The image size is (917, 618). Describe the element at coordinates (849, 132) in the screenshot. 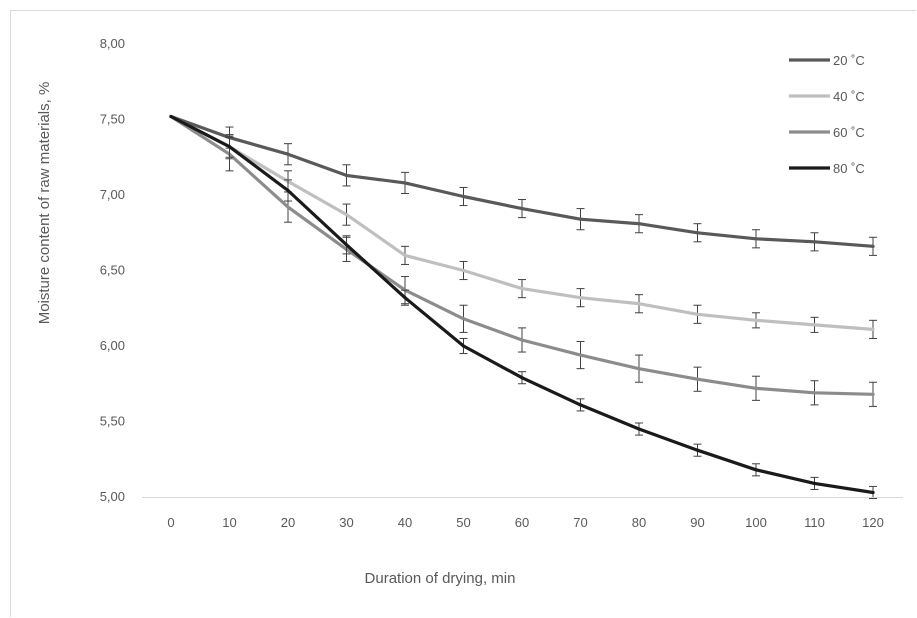

I see `legend-label: 60 ˚C` at that location.